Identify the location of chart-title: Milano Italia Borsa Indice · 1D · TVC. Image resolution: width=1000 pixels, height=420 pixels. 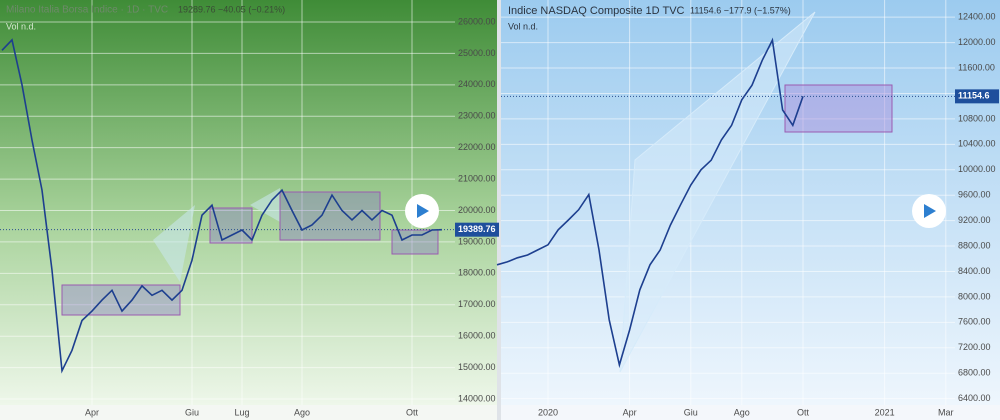
(87, 10).